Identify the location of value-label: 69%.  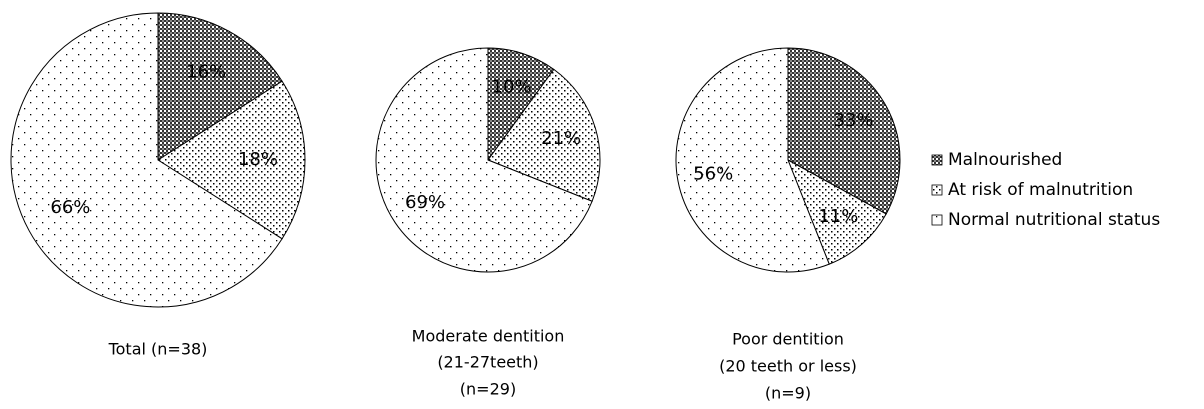
(425, 202).